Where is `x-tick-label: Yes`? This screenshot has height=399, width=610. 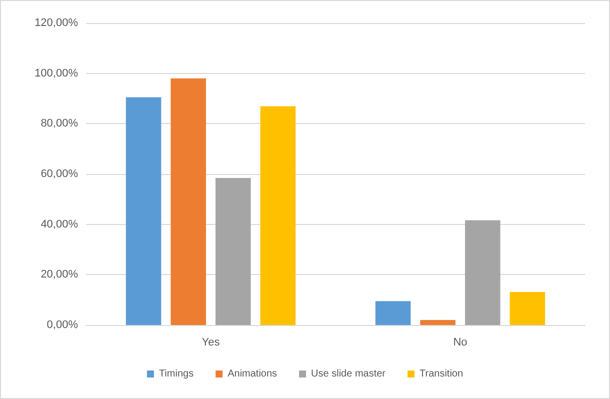 x-tick-label: Yes is located at coordinates (211, 342).